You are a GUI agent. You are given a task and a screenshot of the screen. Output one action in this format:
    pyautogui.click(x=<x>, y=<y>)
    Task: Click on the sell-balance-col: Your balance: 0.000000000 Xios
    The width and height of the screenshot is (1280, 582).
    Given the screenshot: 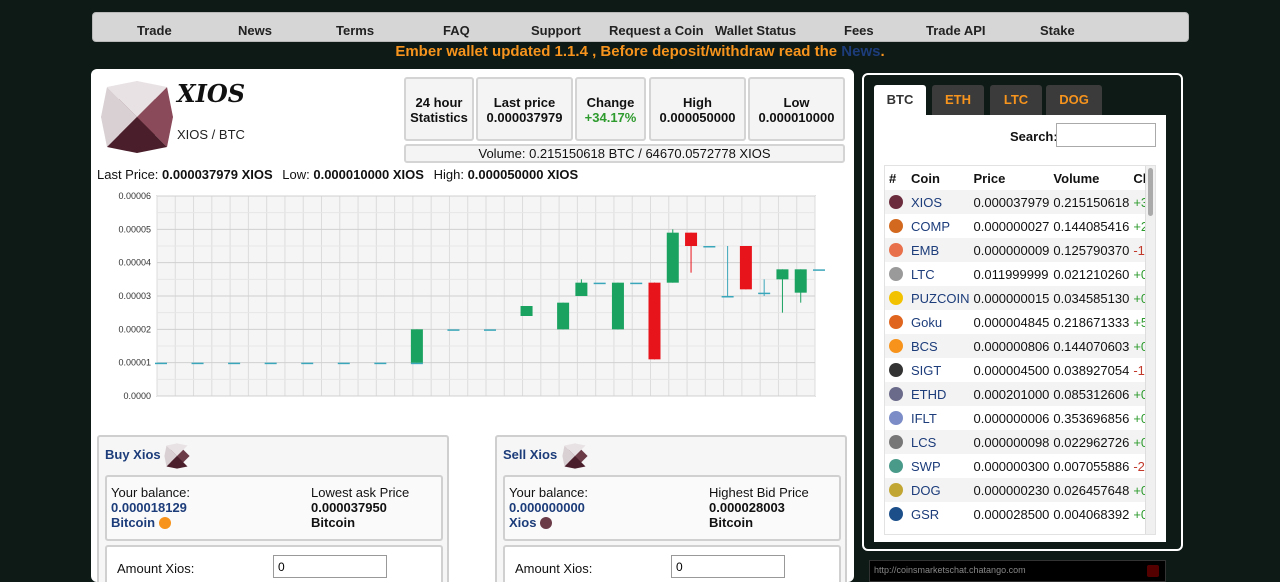 What is the action you would take?
    pyautogui.click(x=548, y=507)
    